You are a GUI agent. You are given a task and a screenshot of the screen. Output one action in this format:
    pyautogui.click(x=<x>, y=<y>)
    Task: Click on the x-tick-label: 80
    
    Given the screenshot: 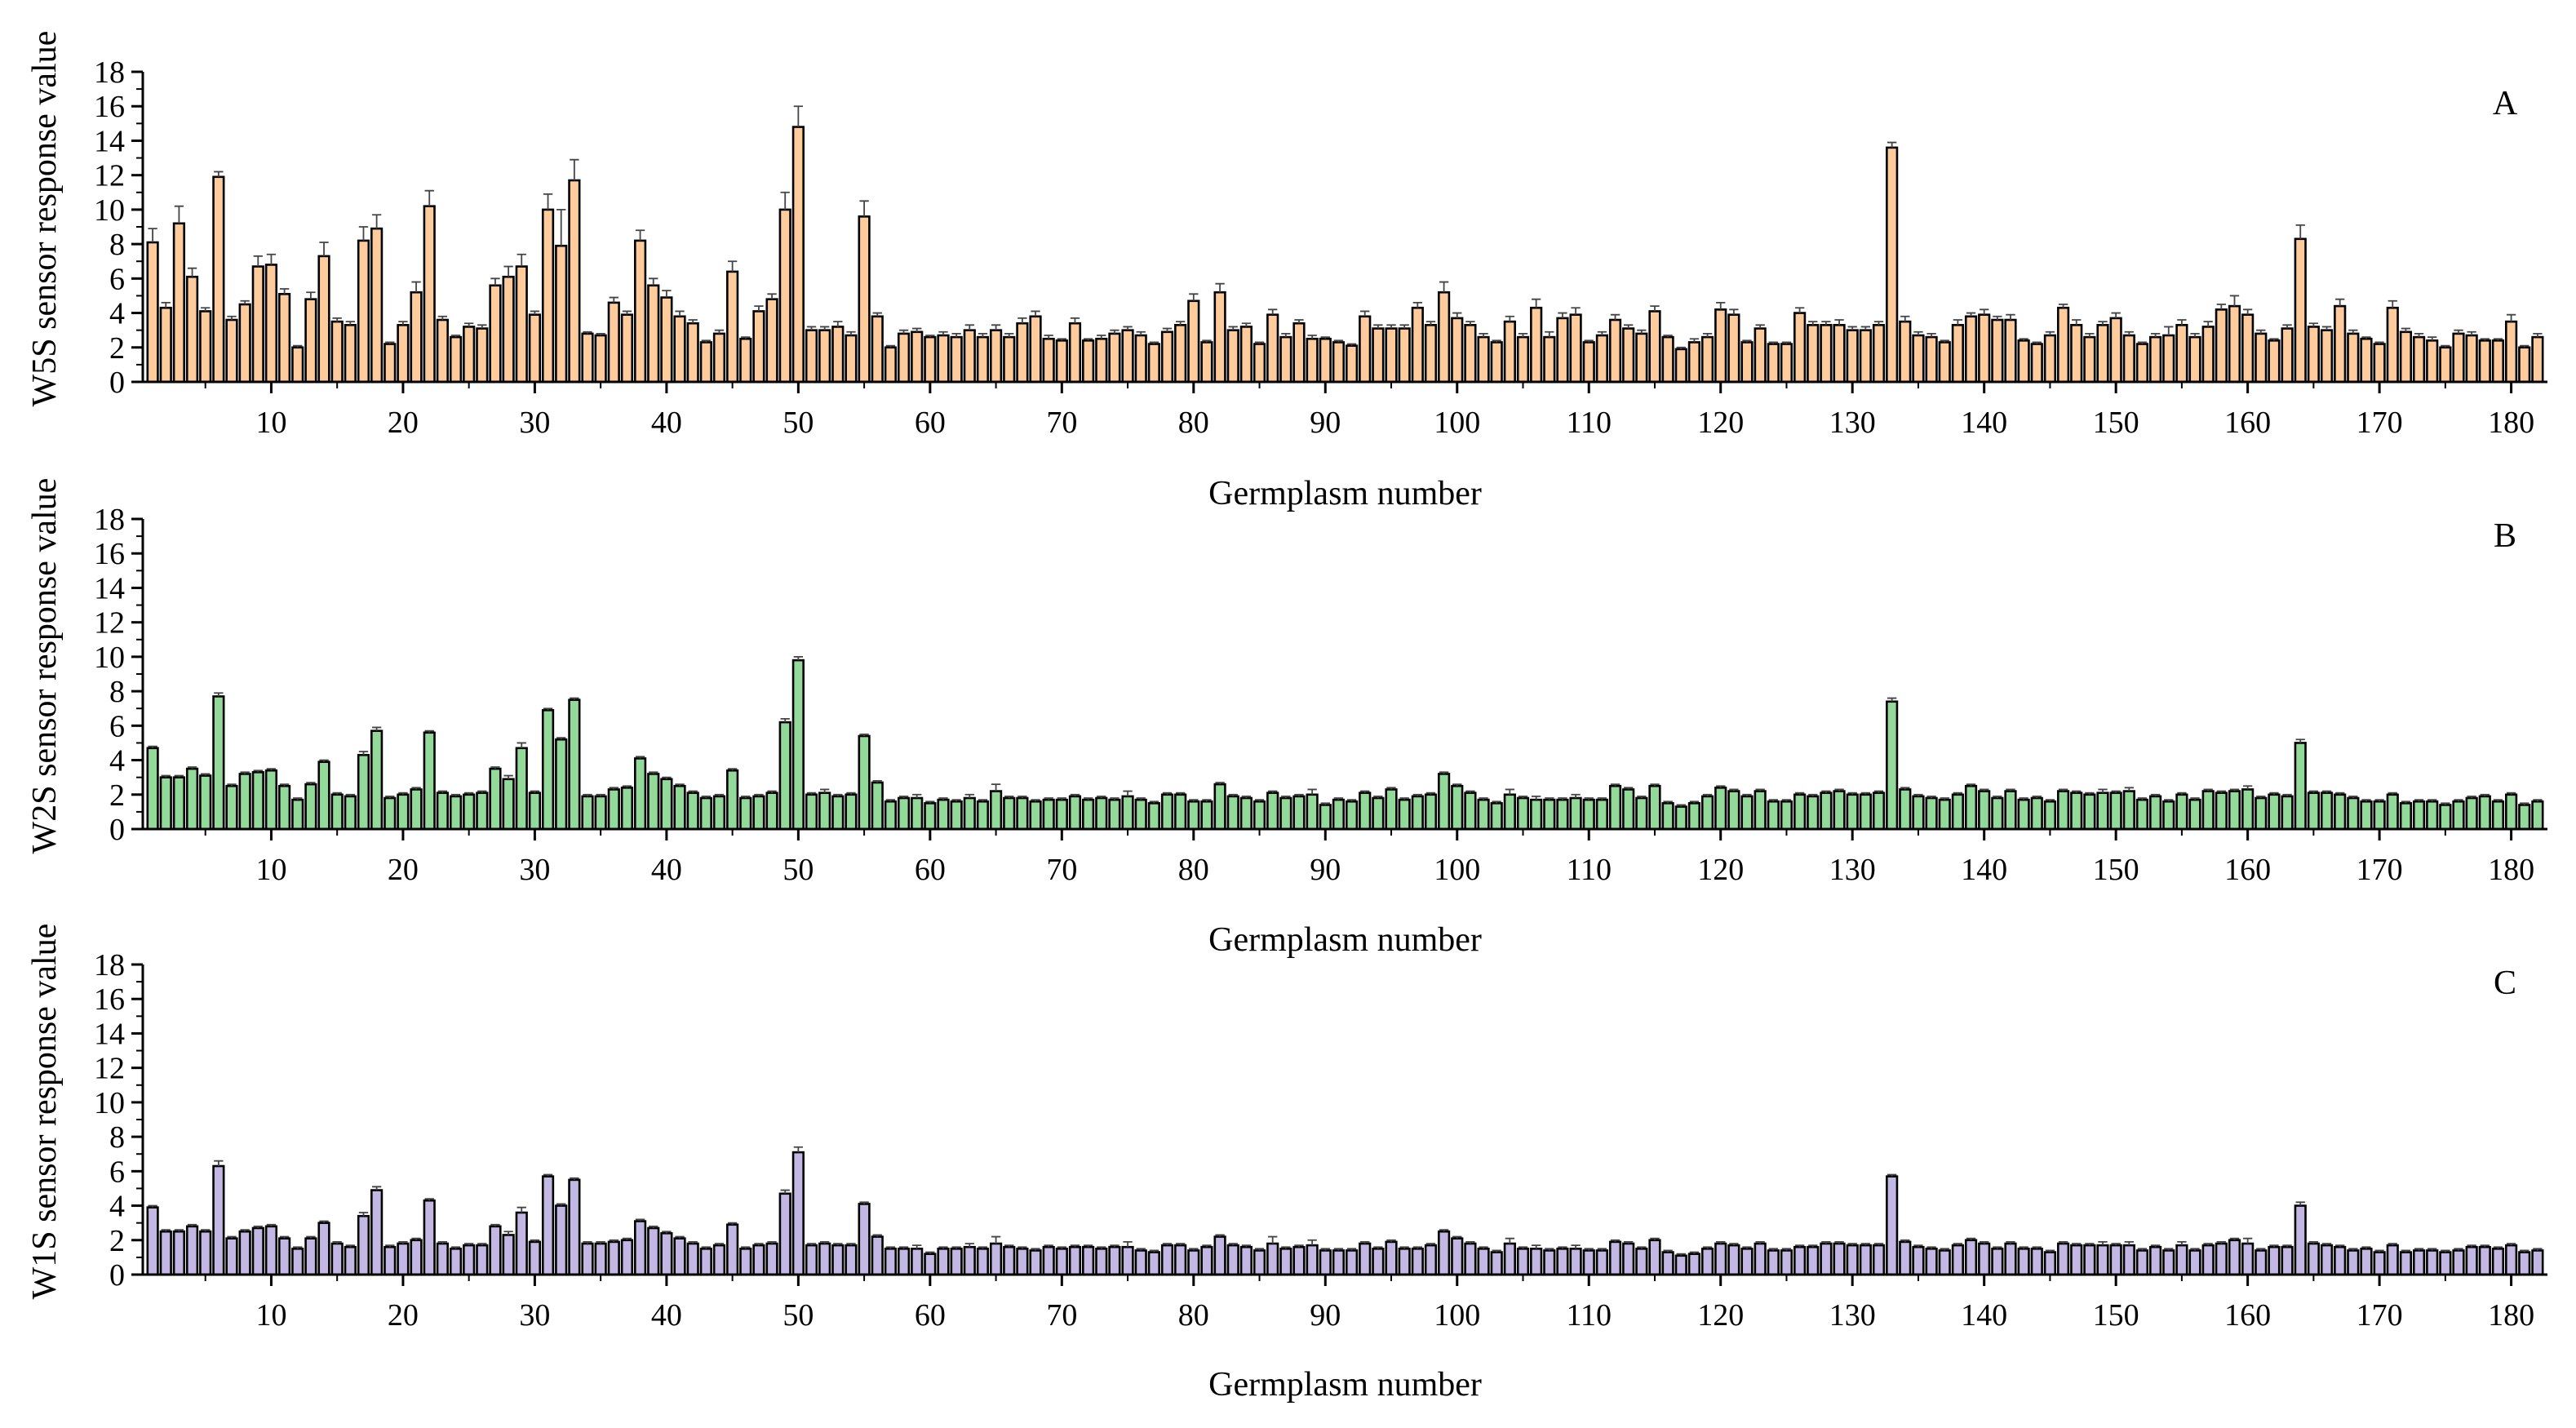 What is the action you would take?
    pyautogui.click(x=1193, y=1315)
    